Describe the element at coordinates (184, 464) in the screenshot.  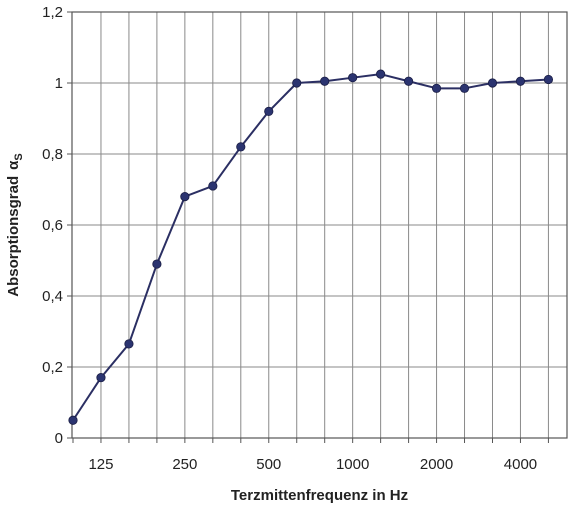
I see `x-tick-label: 250` at that location.